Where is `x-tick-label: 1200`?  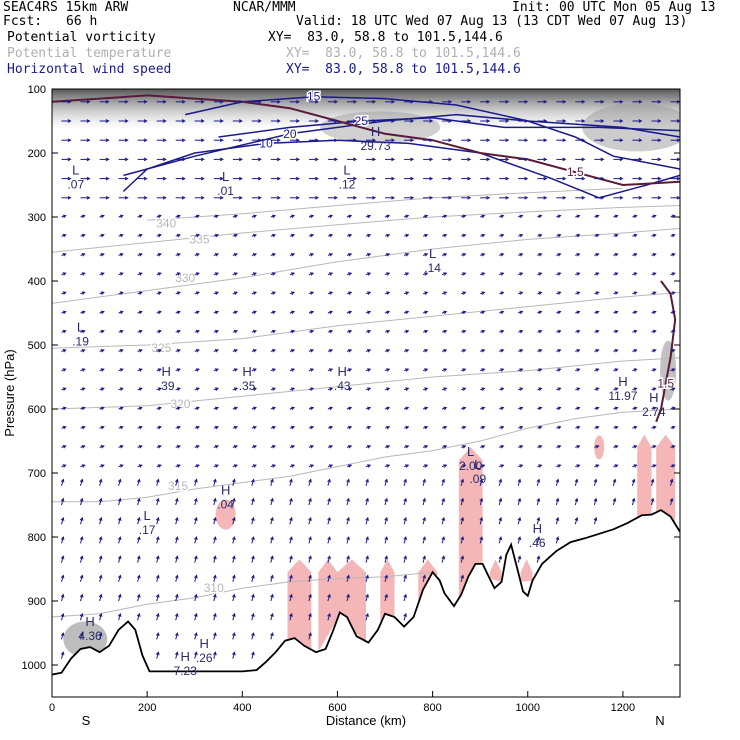
x-tick-label: 1200 is located at coordinates (623, 708).